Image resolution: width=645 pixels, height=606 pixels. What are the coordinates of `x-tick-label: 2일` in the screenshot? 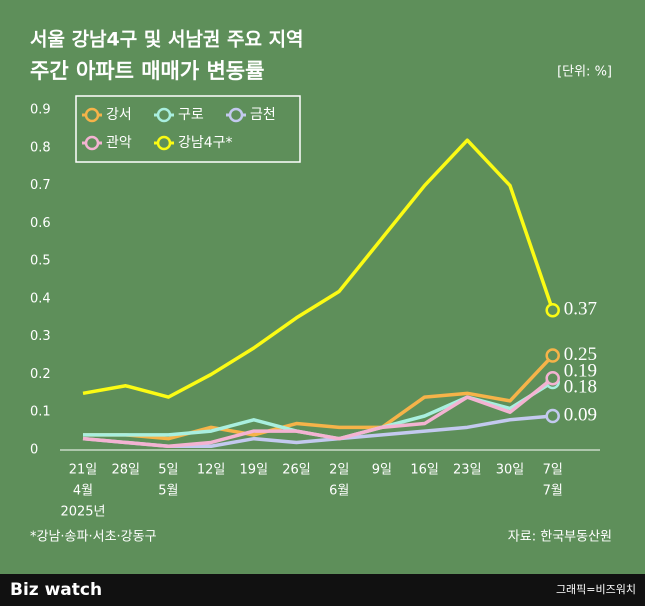 It's located at (339, 470).